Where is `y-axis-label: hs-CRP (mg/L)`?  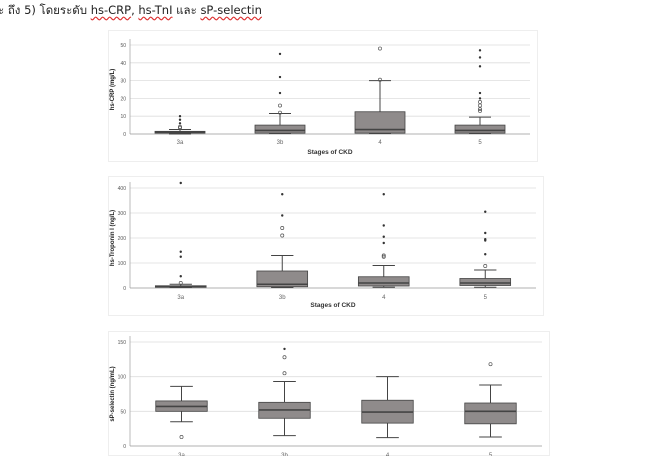
y-axis-label: hs-CRP (mg/L) is located at coordinates (113, 90).